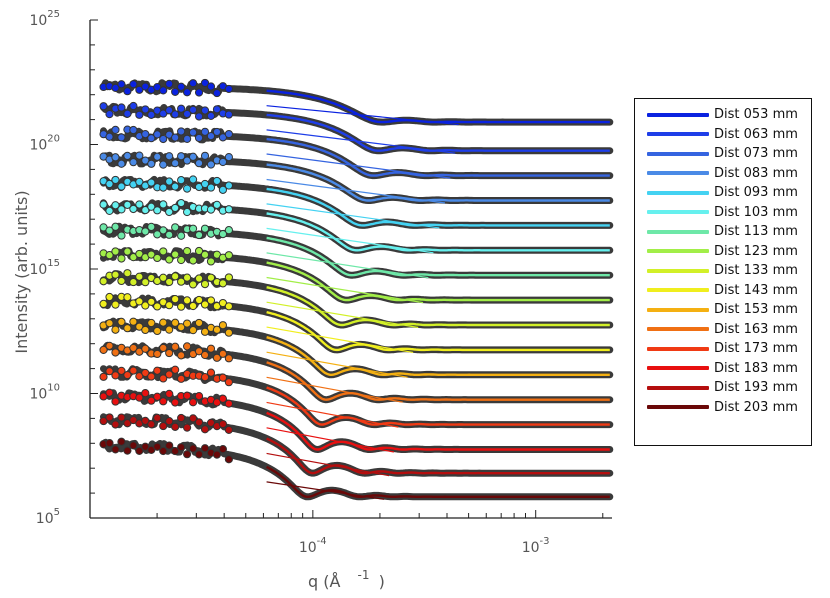  Describe the element at coordinates (756, 349) in the screenshot. I see `legend-label: Dist 173 mm` at that location.